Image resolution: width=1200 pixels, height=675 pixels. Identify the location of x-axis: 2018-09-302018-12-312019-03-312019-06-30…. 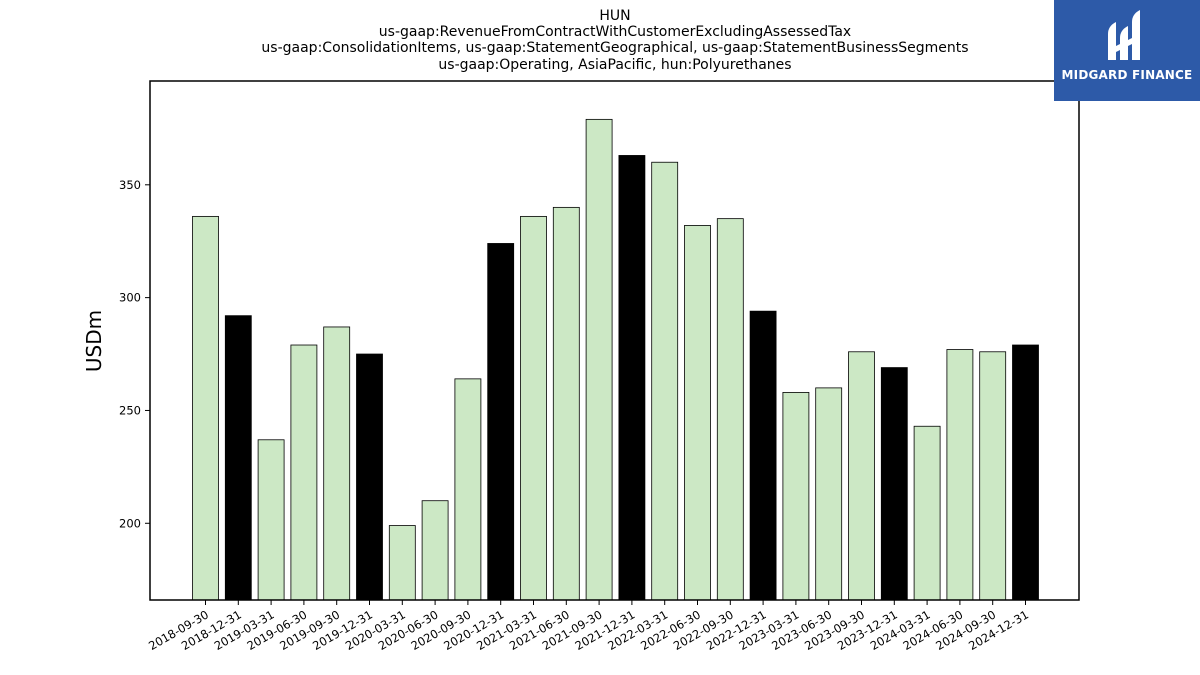
(588, 626).